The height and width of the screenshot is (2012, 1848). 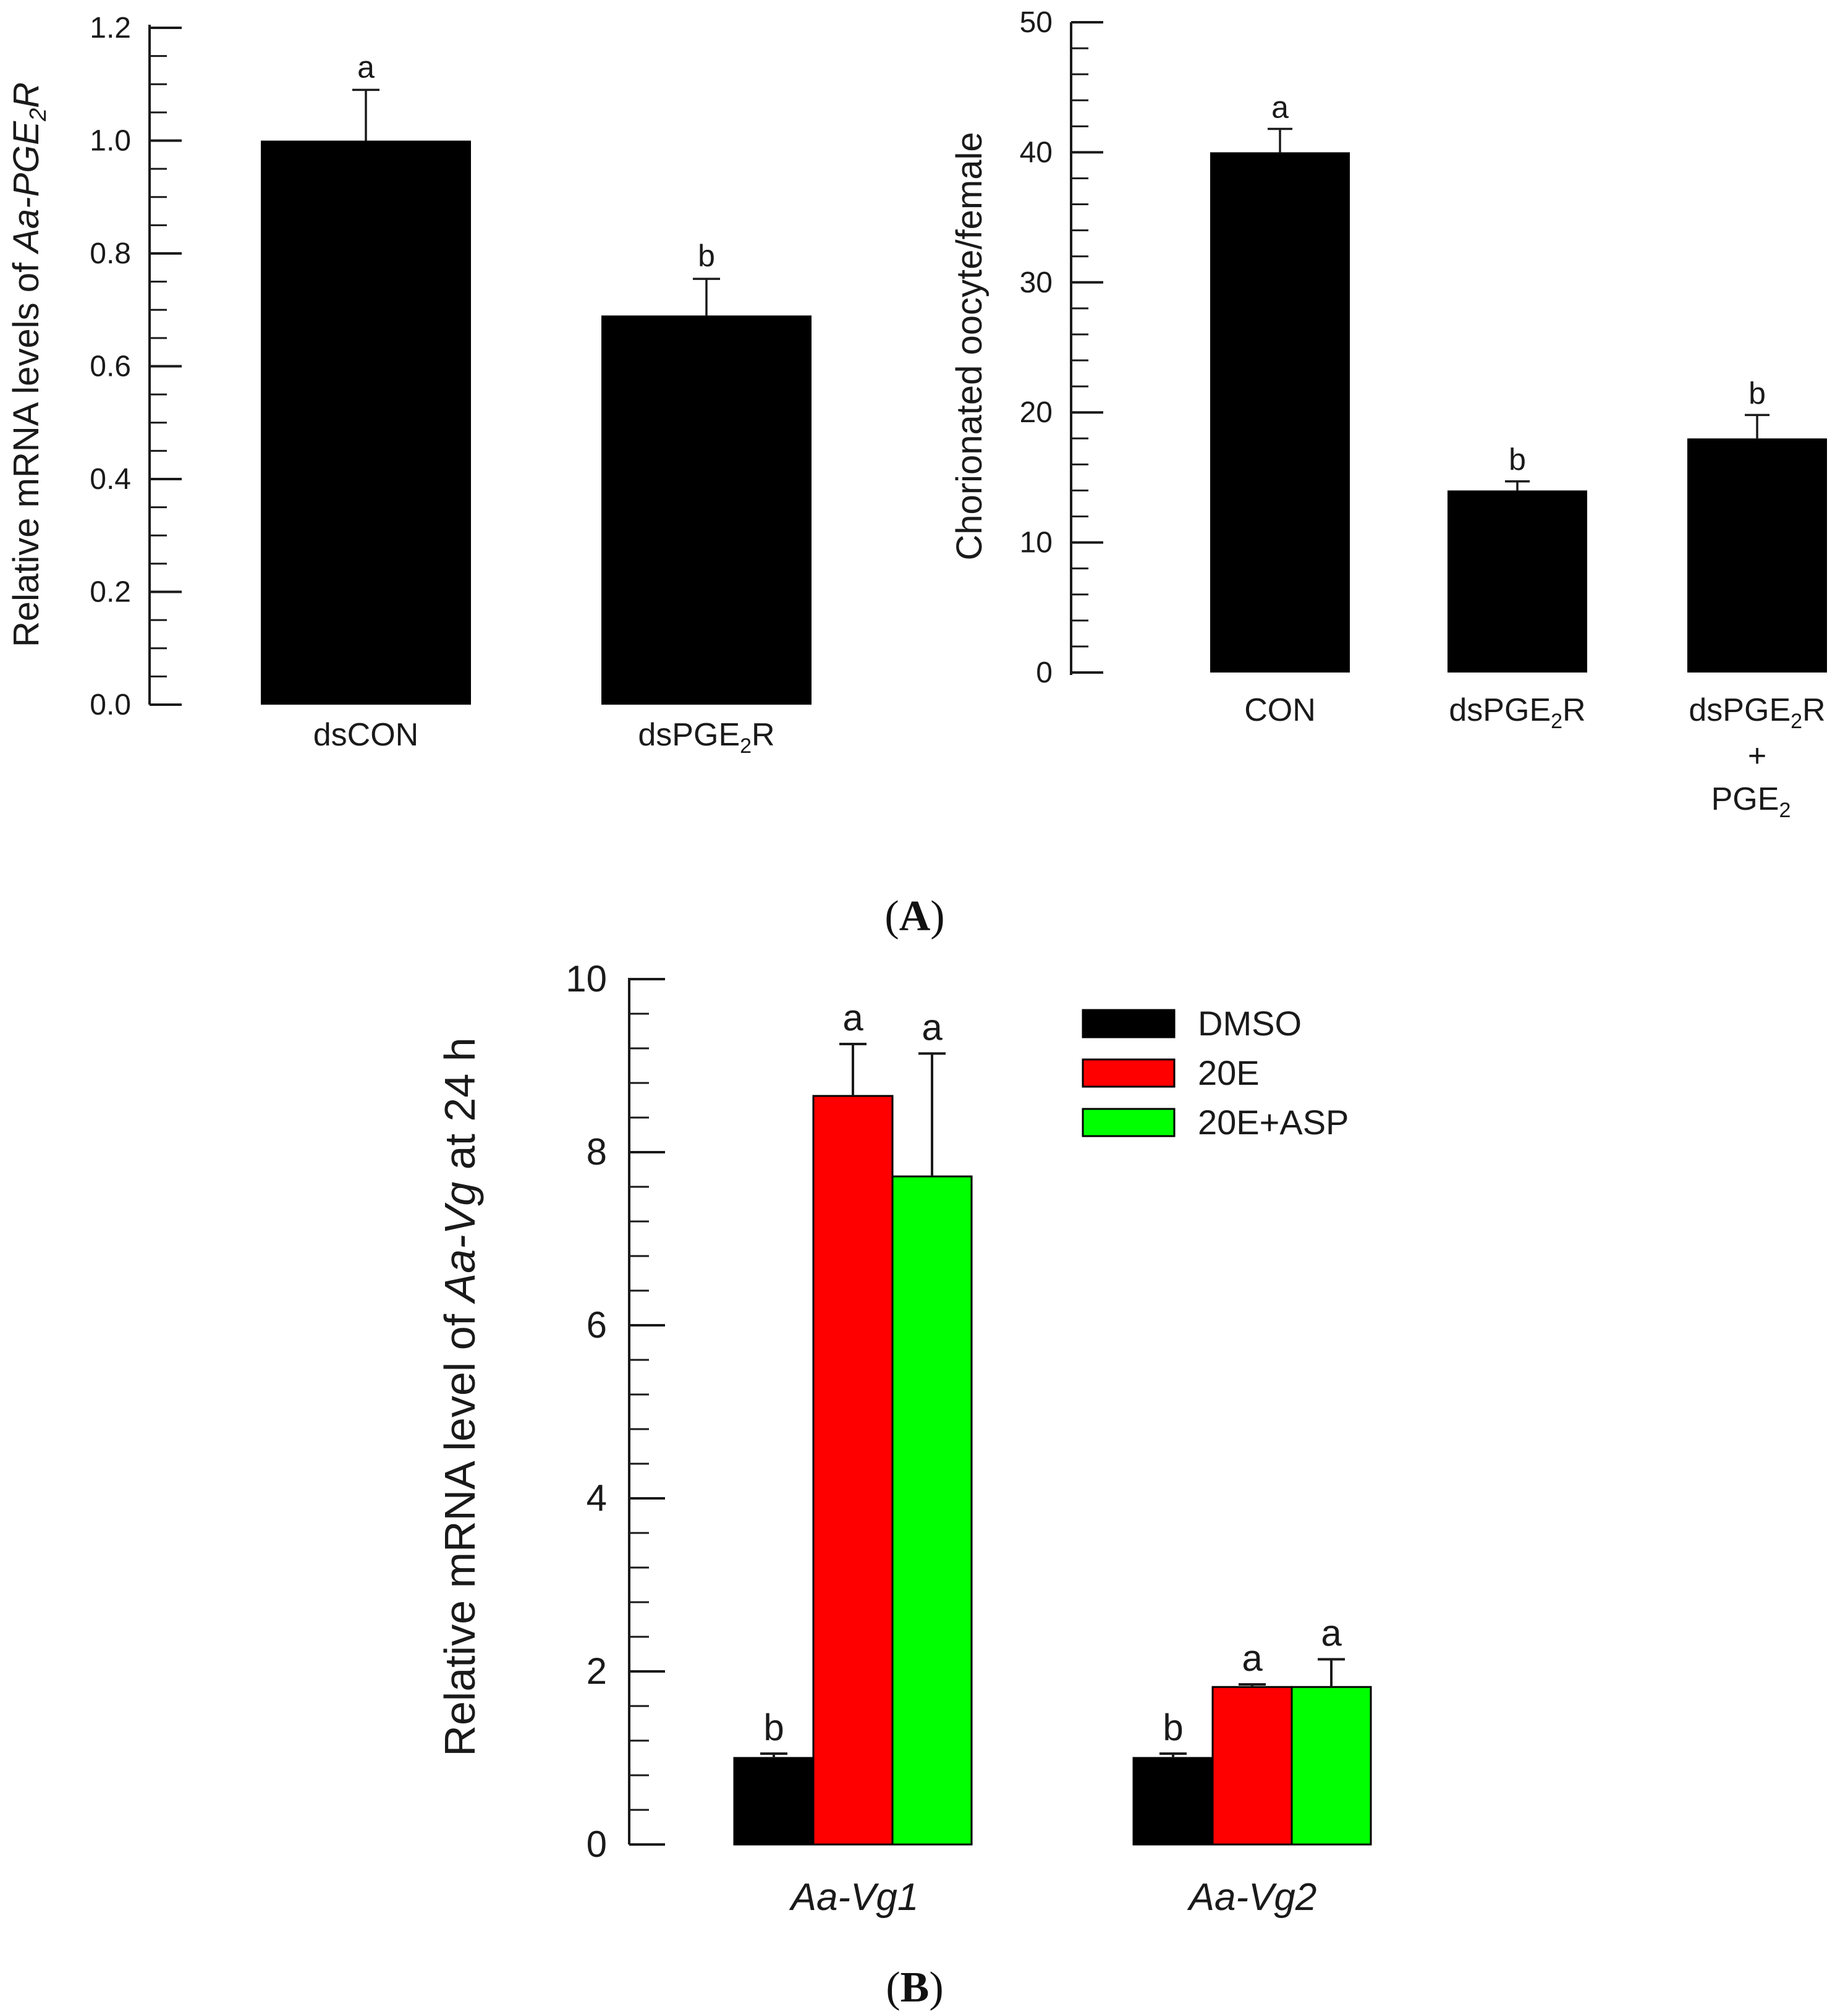 What do you see at coordinates (1129, 1023) in the screenshot?
I see `legend-swatch-dmso` at bounding box center [1129, 1023].